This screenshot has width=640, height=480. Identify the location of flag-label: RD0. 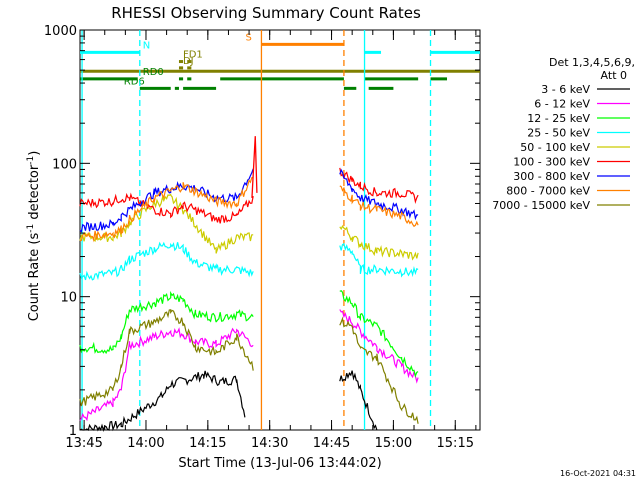
(153, 72).